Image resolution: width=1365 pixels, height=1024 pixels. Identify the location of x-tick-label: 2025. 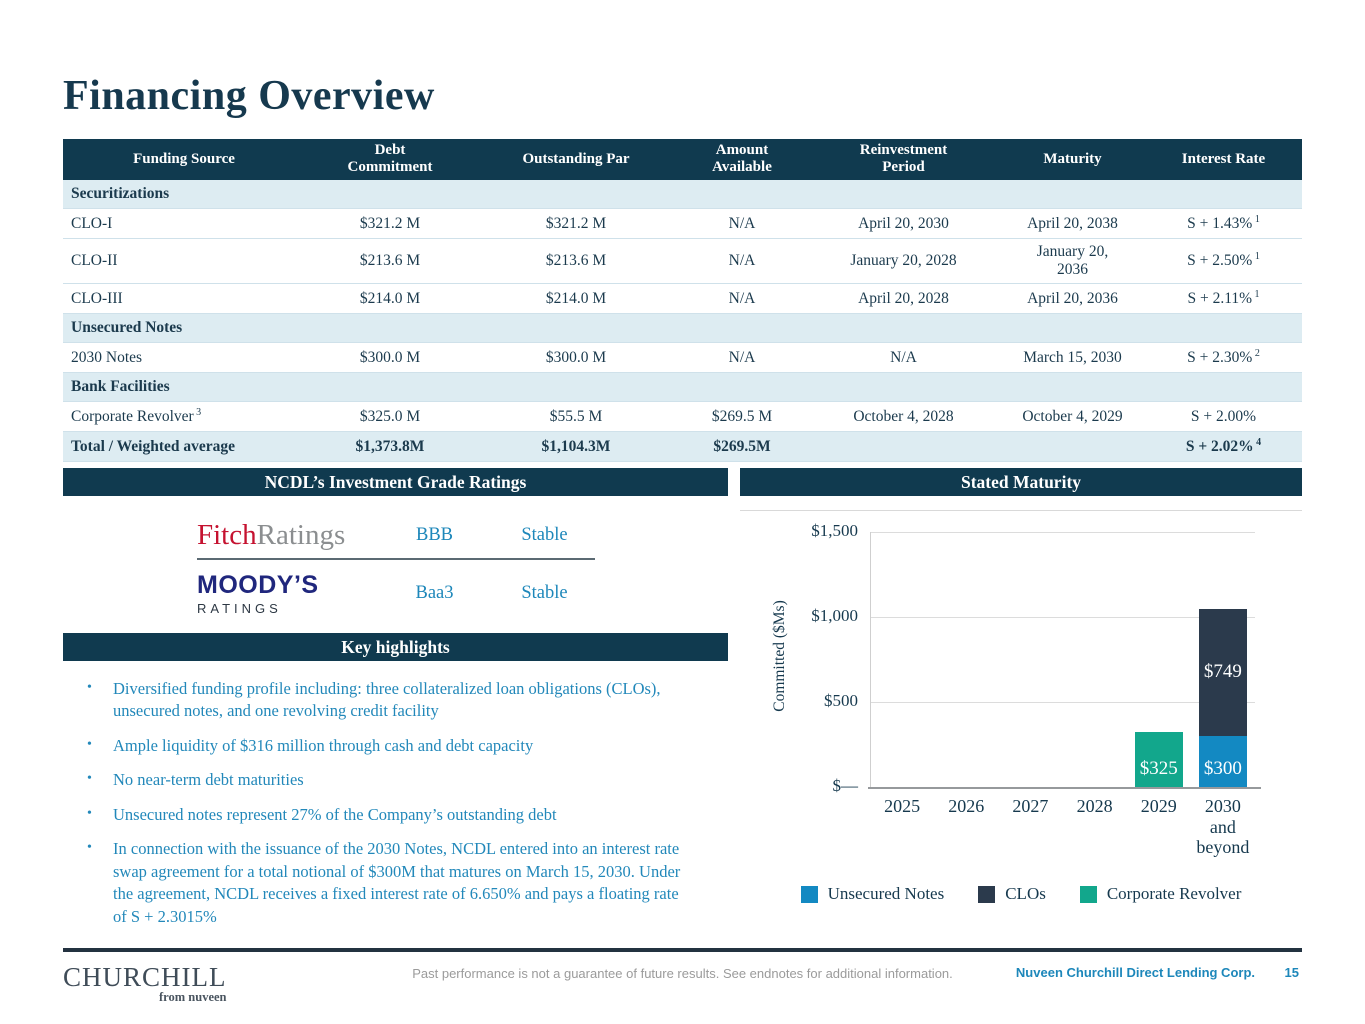
(902, 806).